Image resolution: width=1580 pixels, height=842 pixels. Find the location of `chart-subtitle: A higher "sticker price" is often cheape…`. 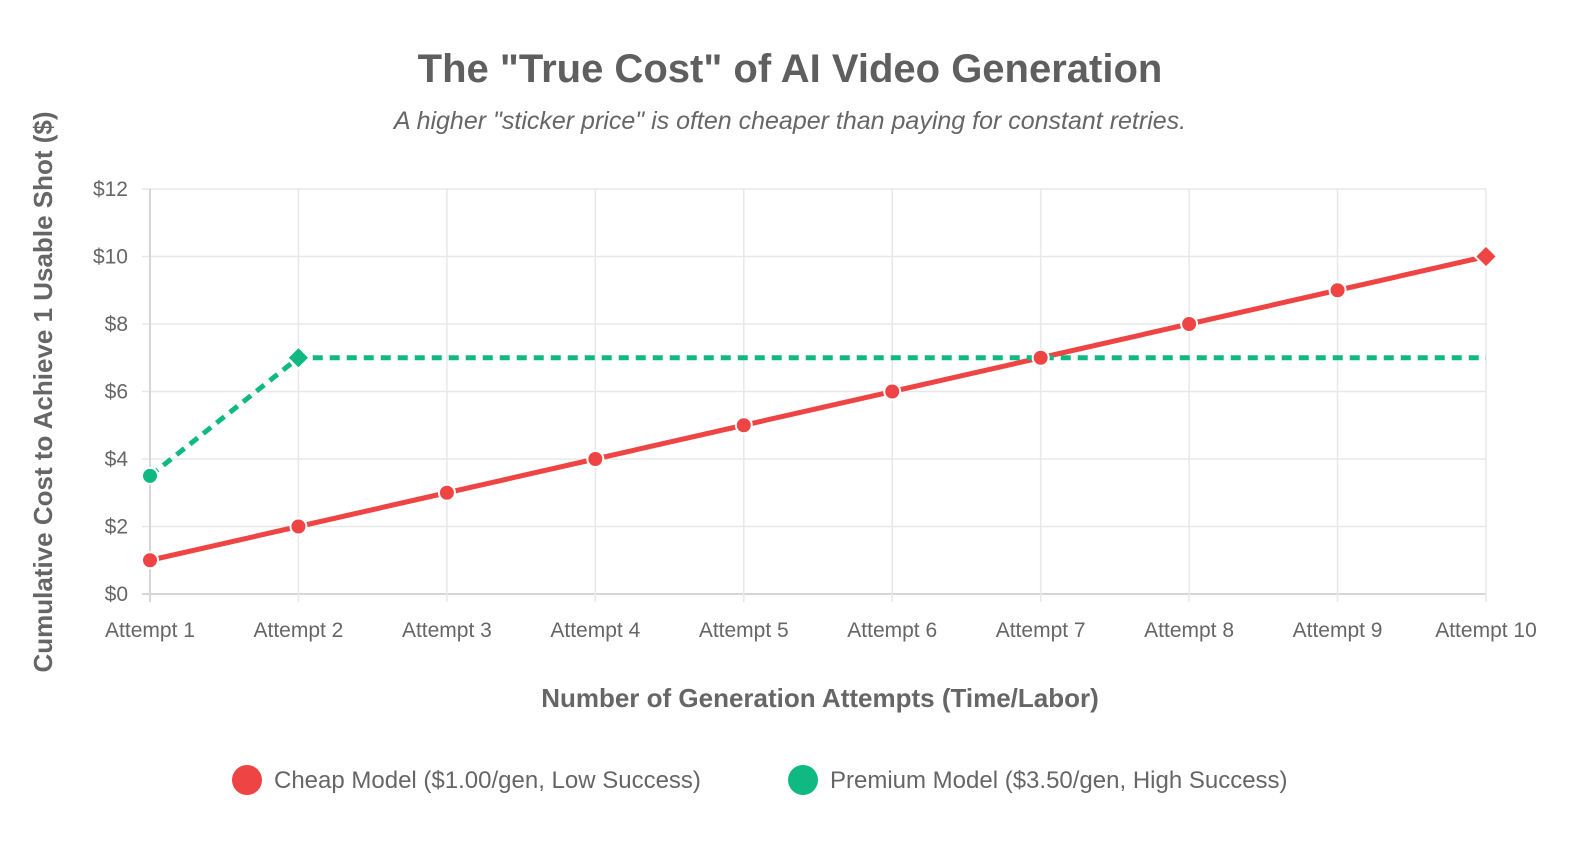

chart-subtitle: A higher "sticker price" is often cheape… is located at coordinates (789, 121).